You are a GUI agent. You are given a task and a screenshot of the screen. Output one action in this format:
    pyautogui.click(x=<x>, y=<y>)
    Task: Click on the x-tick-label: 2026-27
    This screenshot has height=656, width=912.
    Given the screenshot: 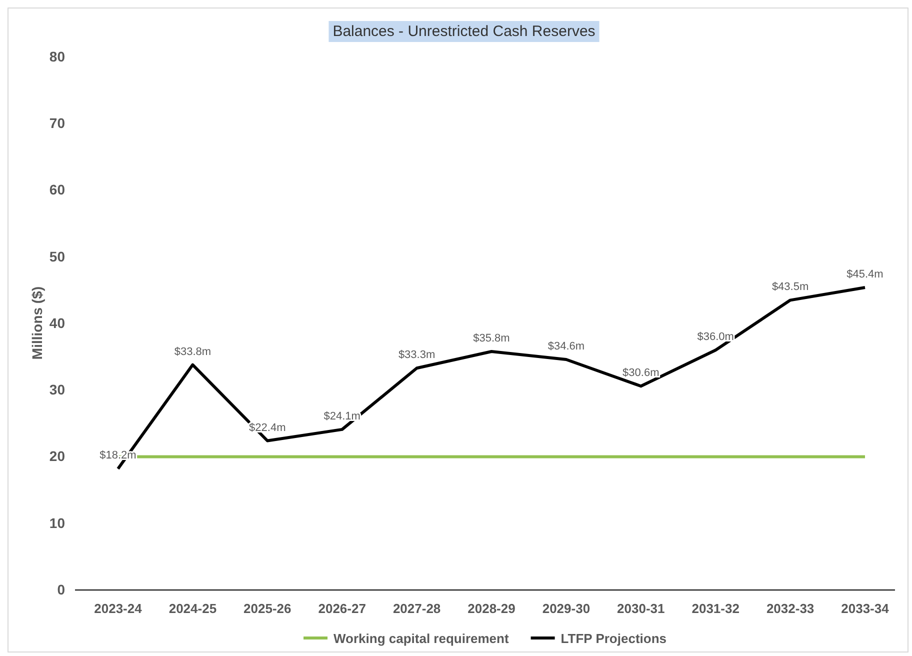 What is the action you would take?
    pyautogui.click(x=342, y=608)
    